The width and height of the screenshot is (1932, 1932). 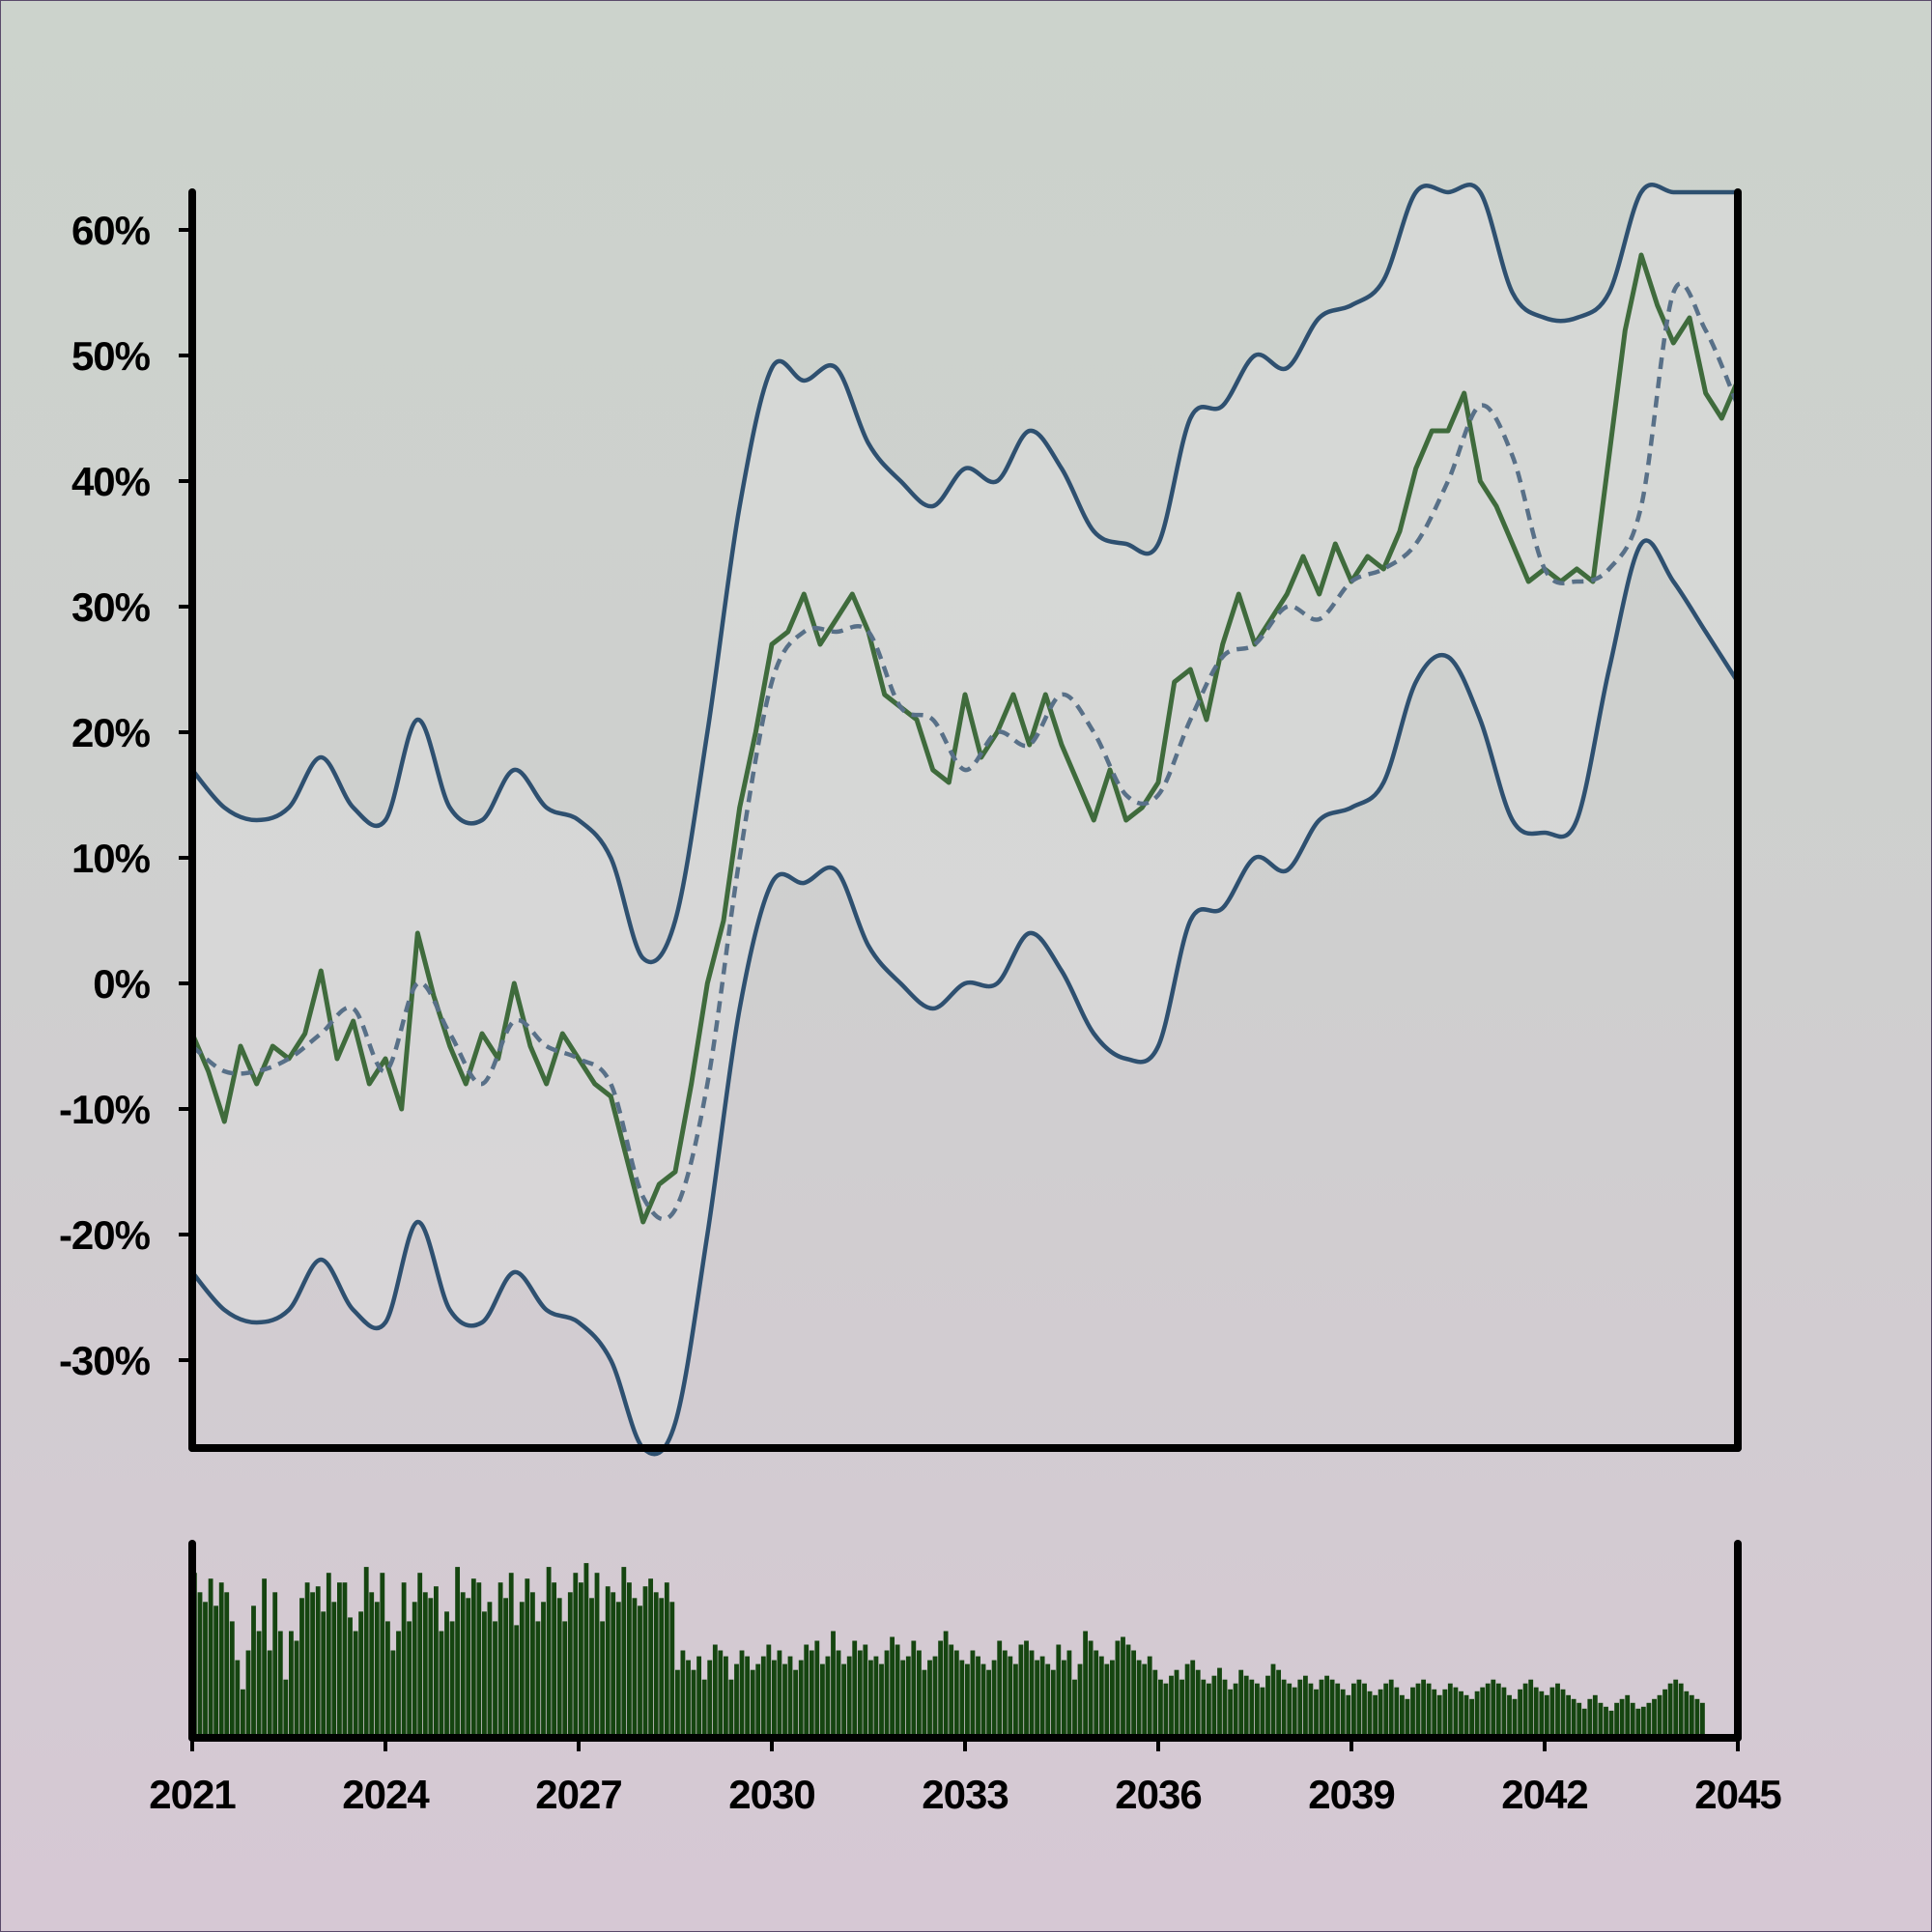 What do you see at coordinates (111, 481) in the screenshot?
I see `y-tick-label: 40%` at bounding box center [111, 481].